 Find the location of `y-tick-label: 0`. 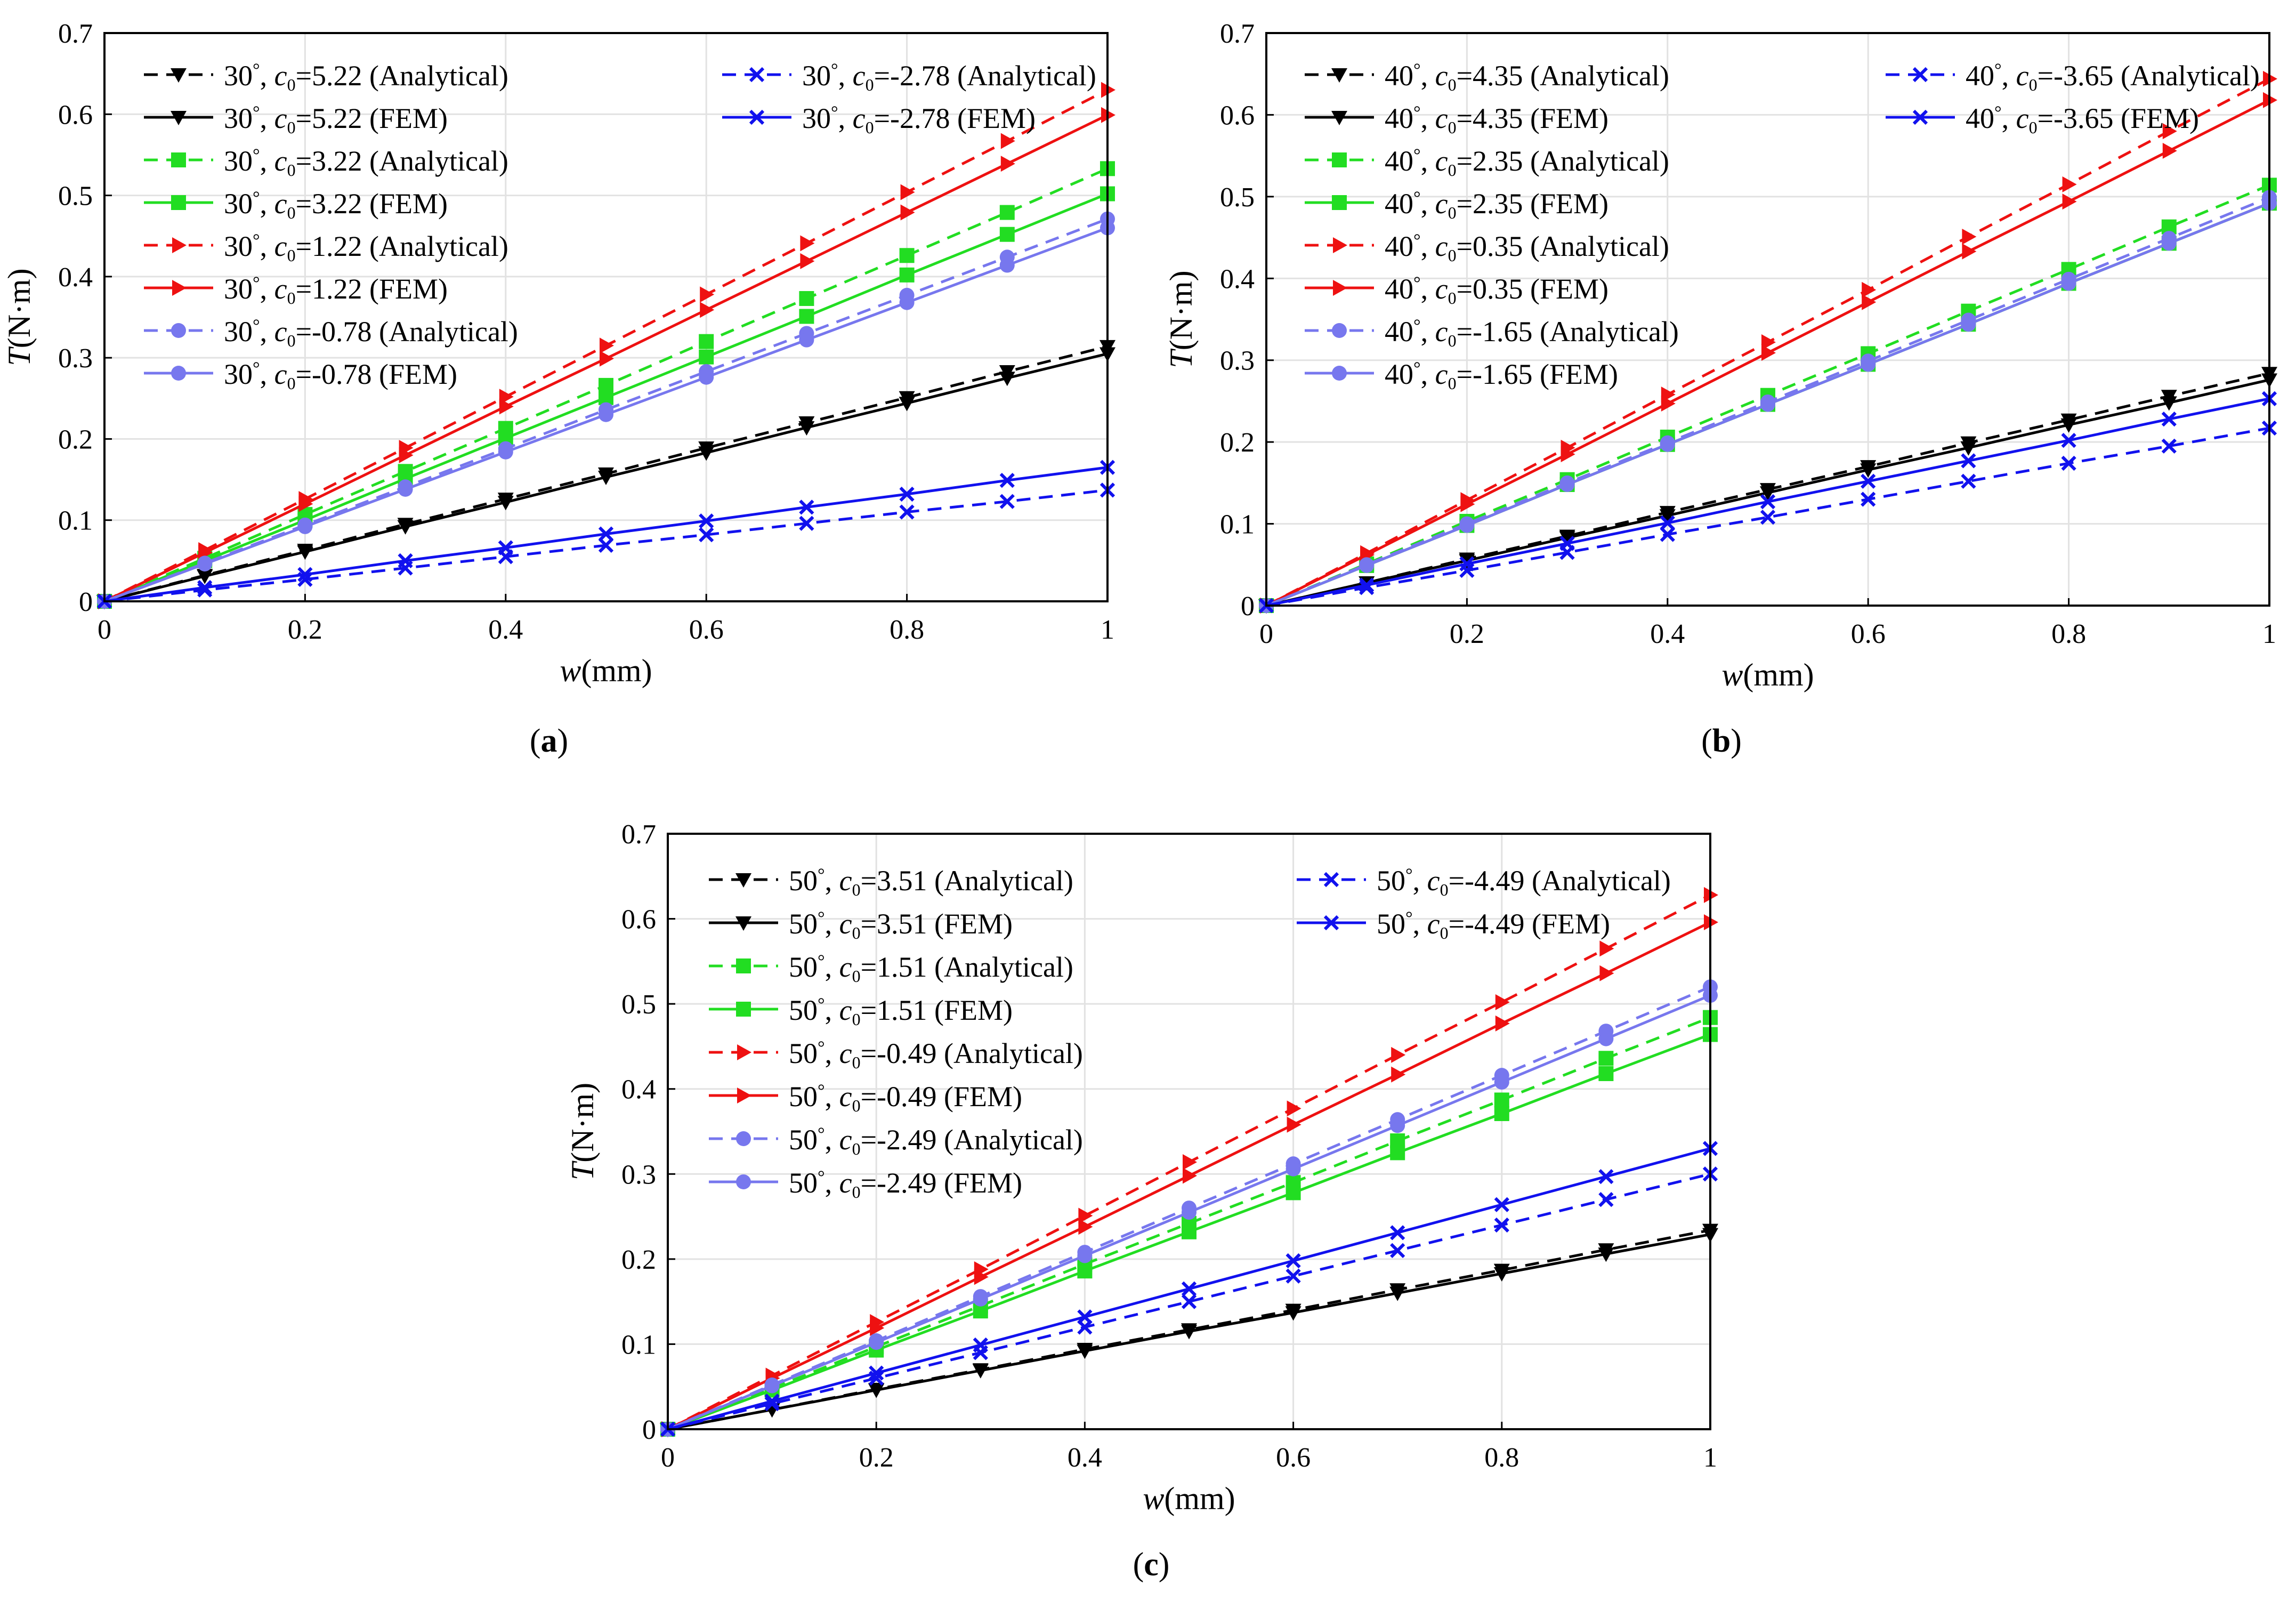

y-tick-label: 0 is located at coordinates (86, 602).